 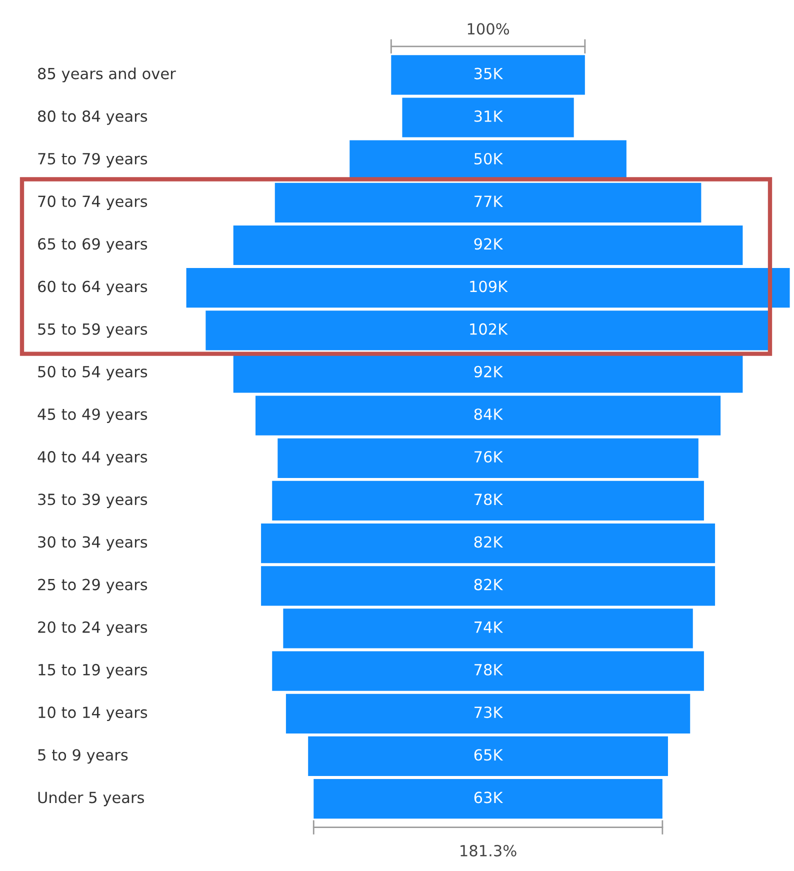 I want to click on text: 100%, so click(x=489, y=29).